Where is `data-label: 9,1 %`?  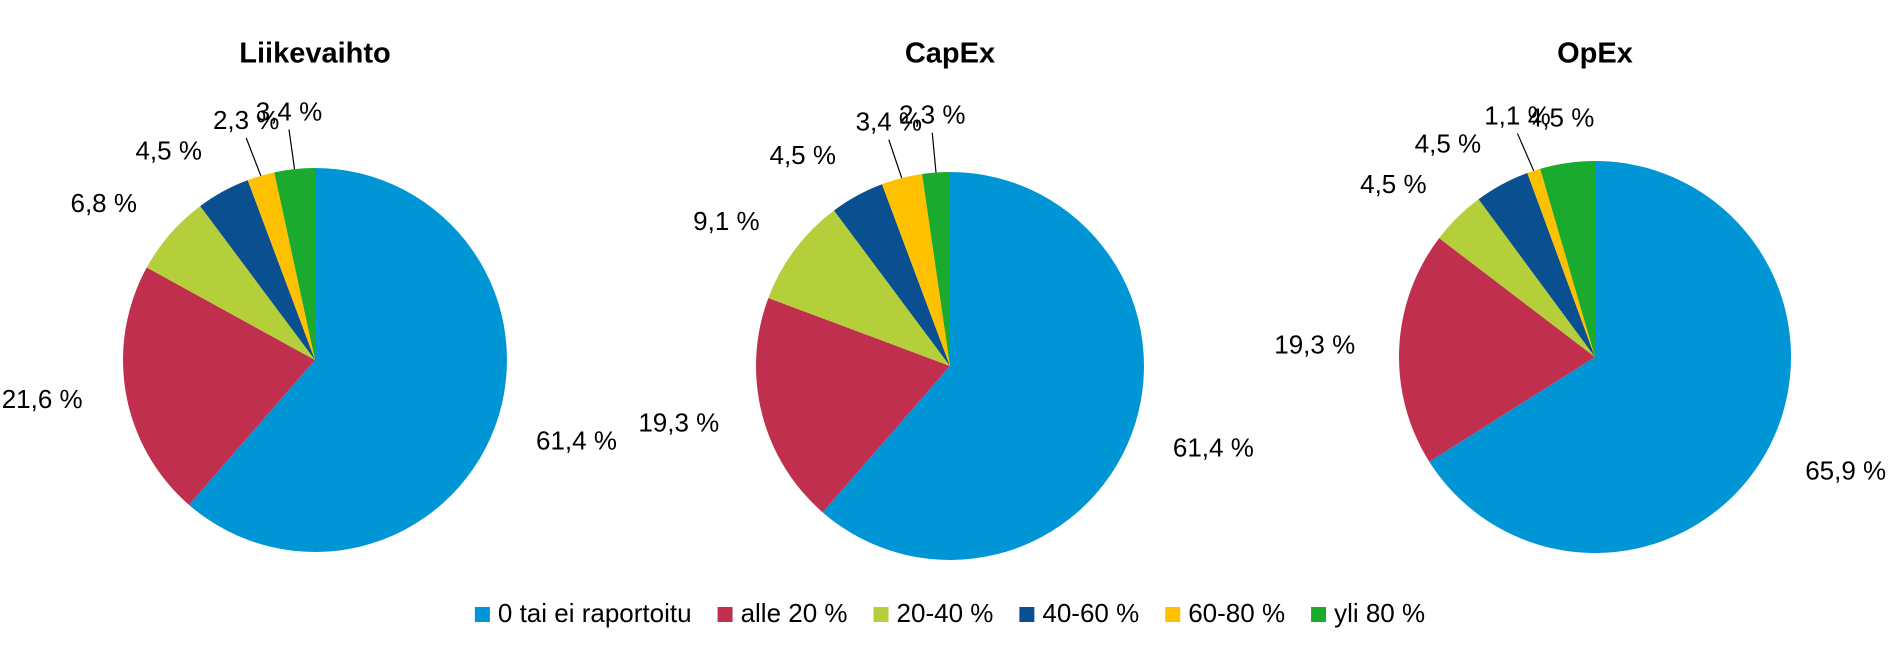 data-label: 9,1 % is located at coordinates (726, 221).